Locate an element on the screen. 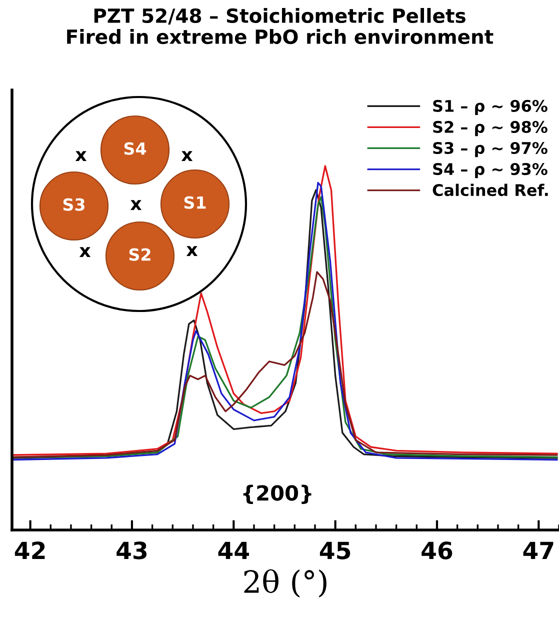 This screenshot has width=559, height=623. legend-label: S2 – ρ ~ 98% is located at coordinates (490, 128).